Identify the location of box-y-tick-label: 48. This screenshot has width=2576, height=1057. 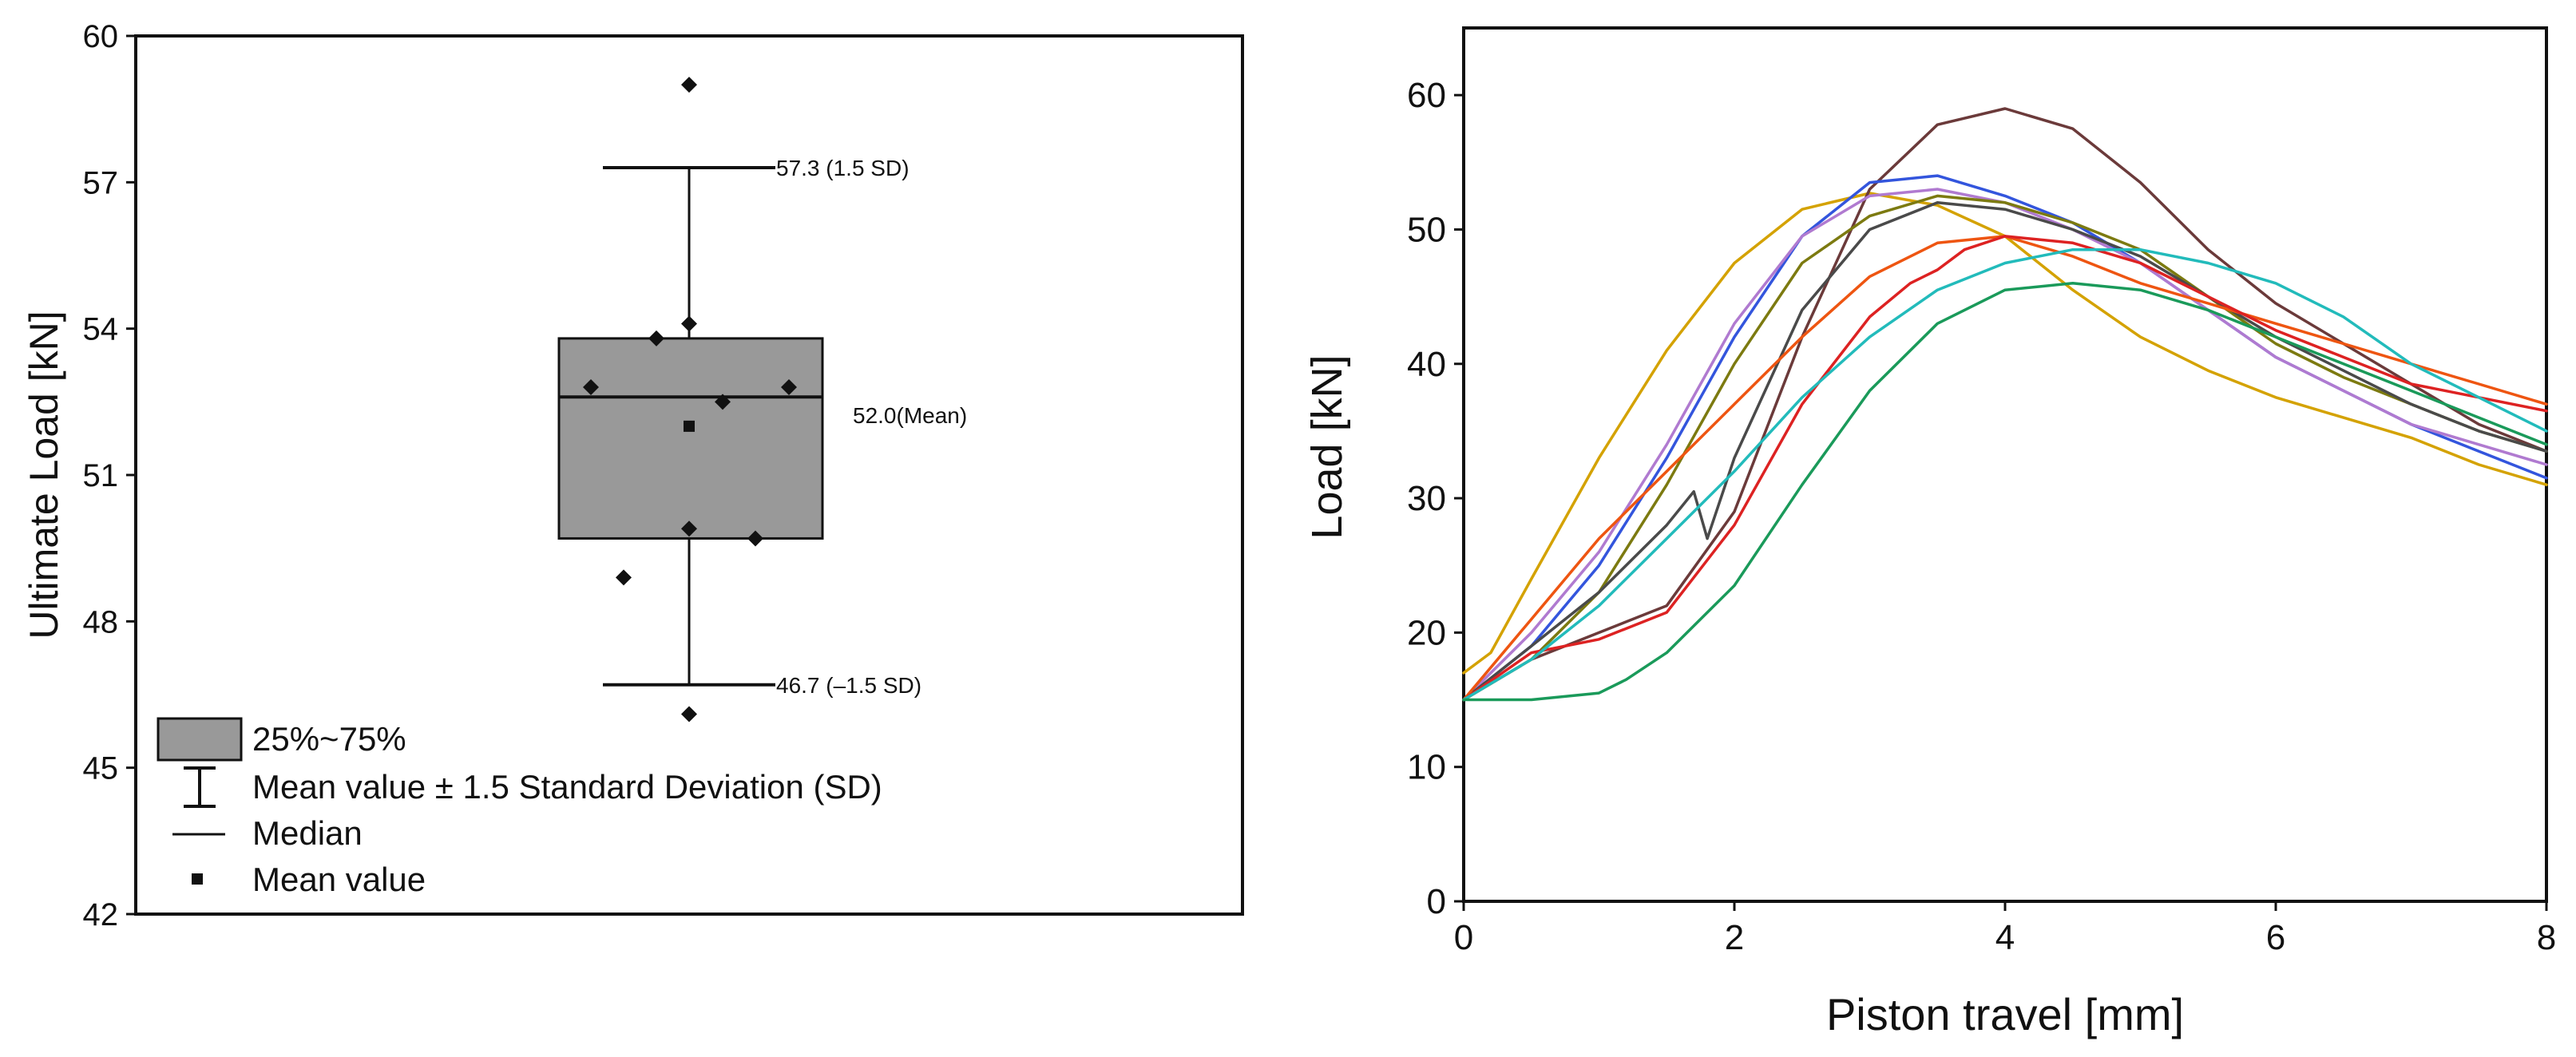
(101, 621).